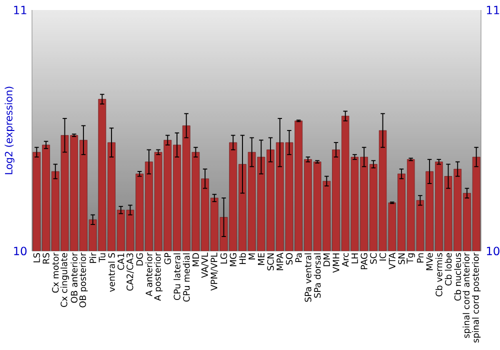 This screenshot has width=500, height=350. What do you see at coordinates (65, 280) in the screenshot?
I see `x-tick-label: Cx cingulate` at bounding box center [65, 280].